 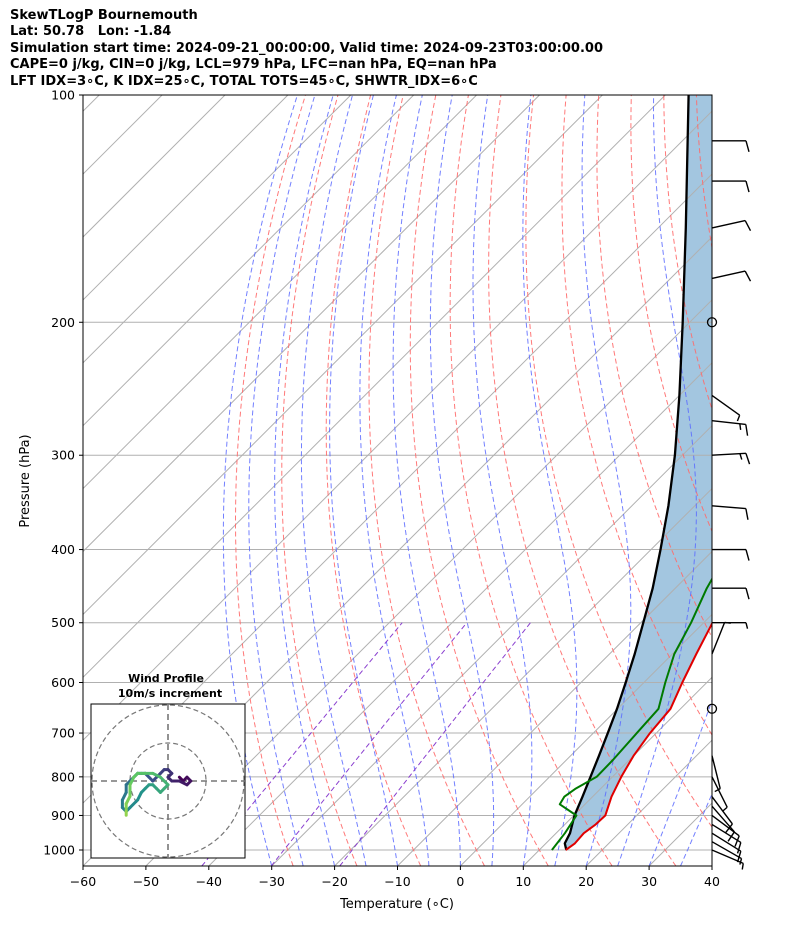 I want to click on wind-barbs, so click(x=729, y=505).